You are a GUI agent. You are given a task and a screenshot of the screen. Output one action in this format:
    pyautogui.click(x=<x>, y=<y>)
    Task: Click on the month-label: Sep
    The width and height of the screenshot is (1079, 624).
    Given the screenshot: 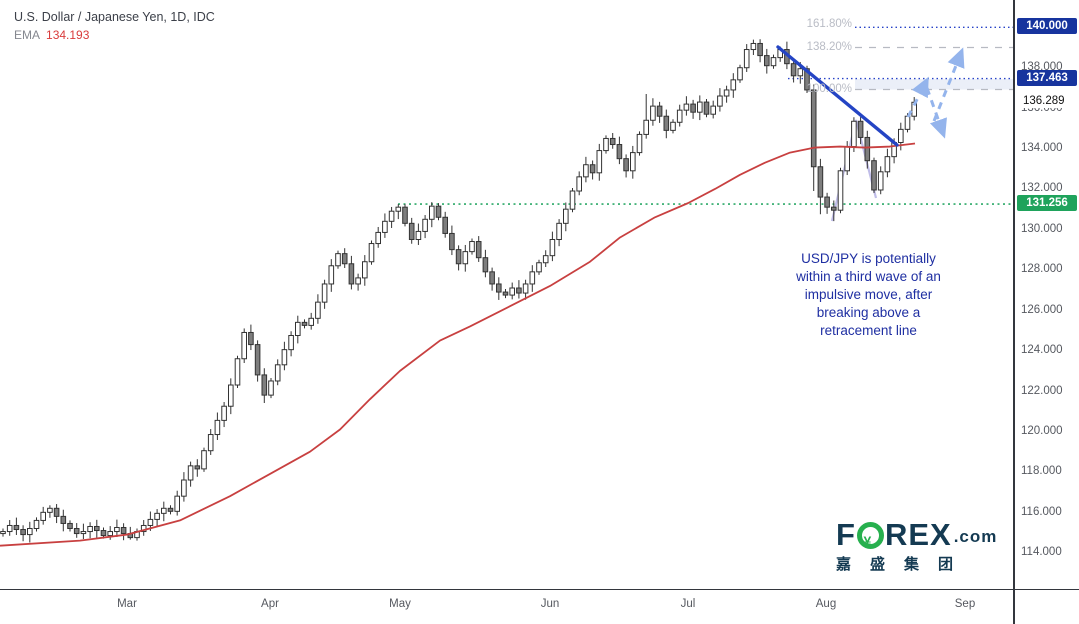 What is the action you would take?
    pyautogui.click(x=965, y=604)
    